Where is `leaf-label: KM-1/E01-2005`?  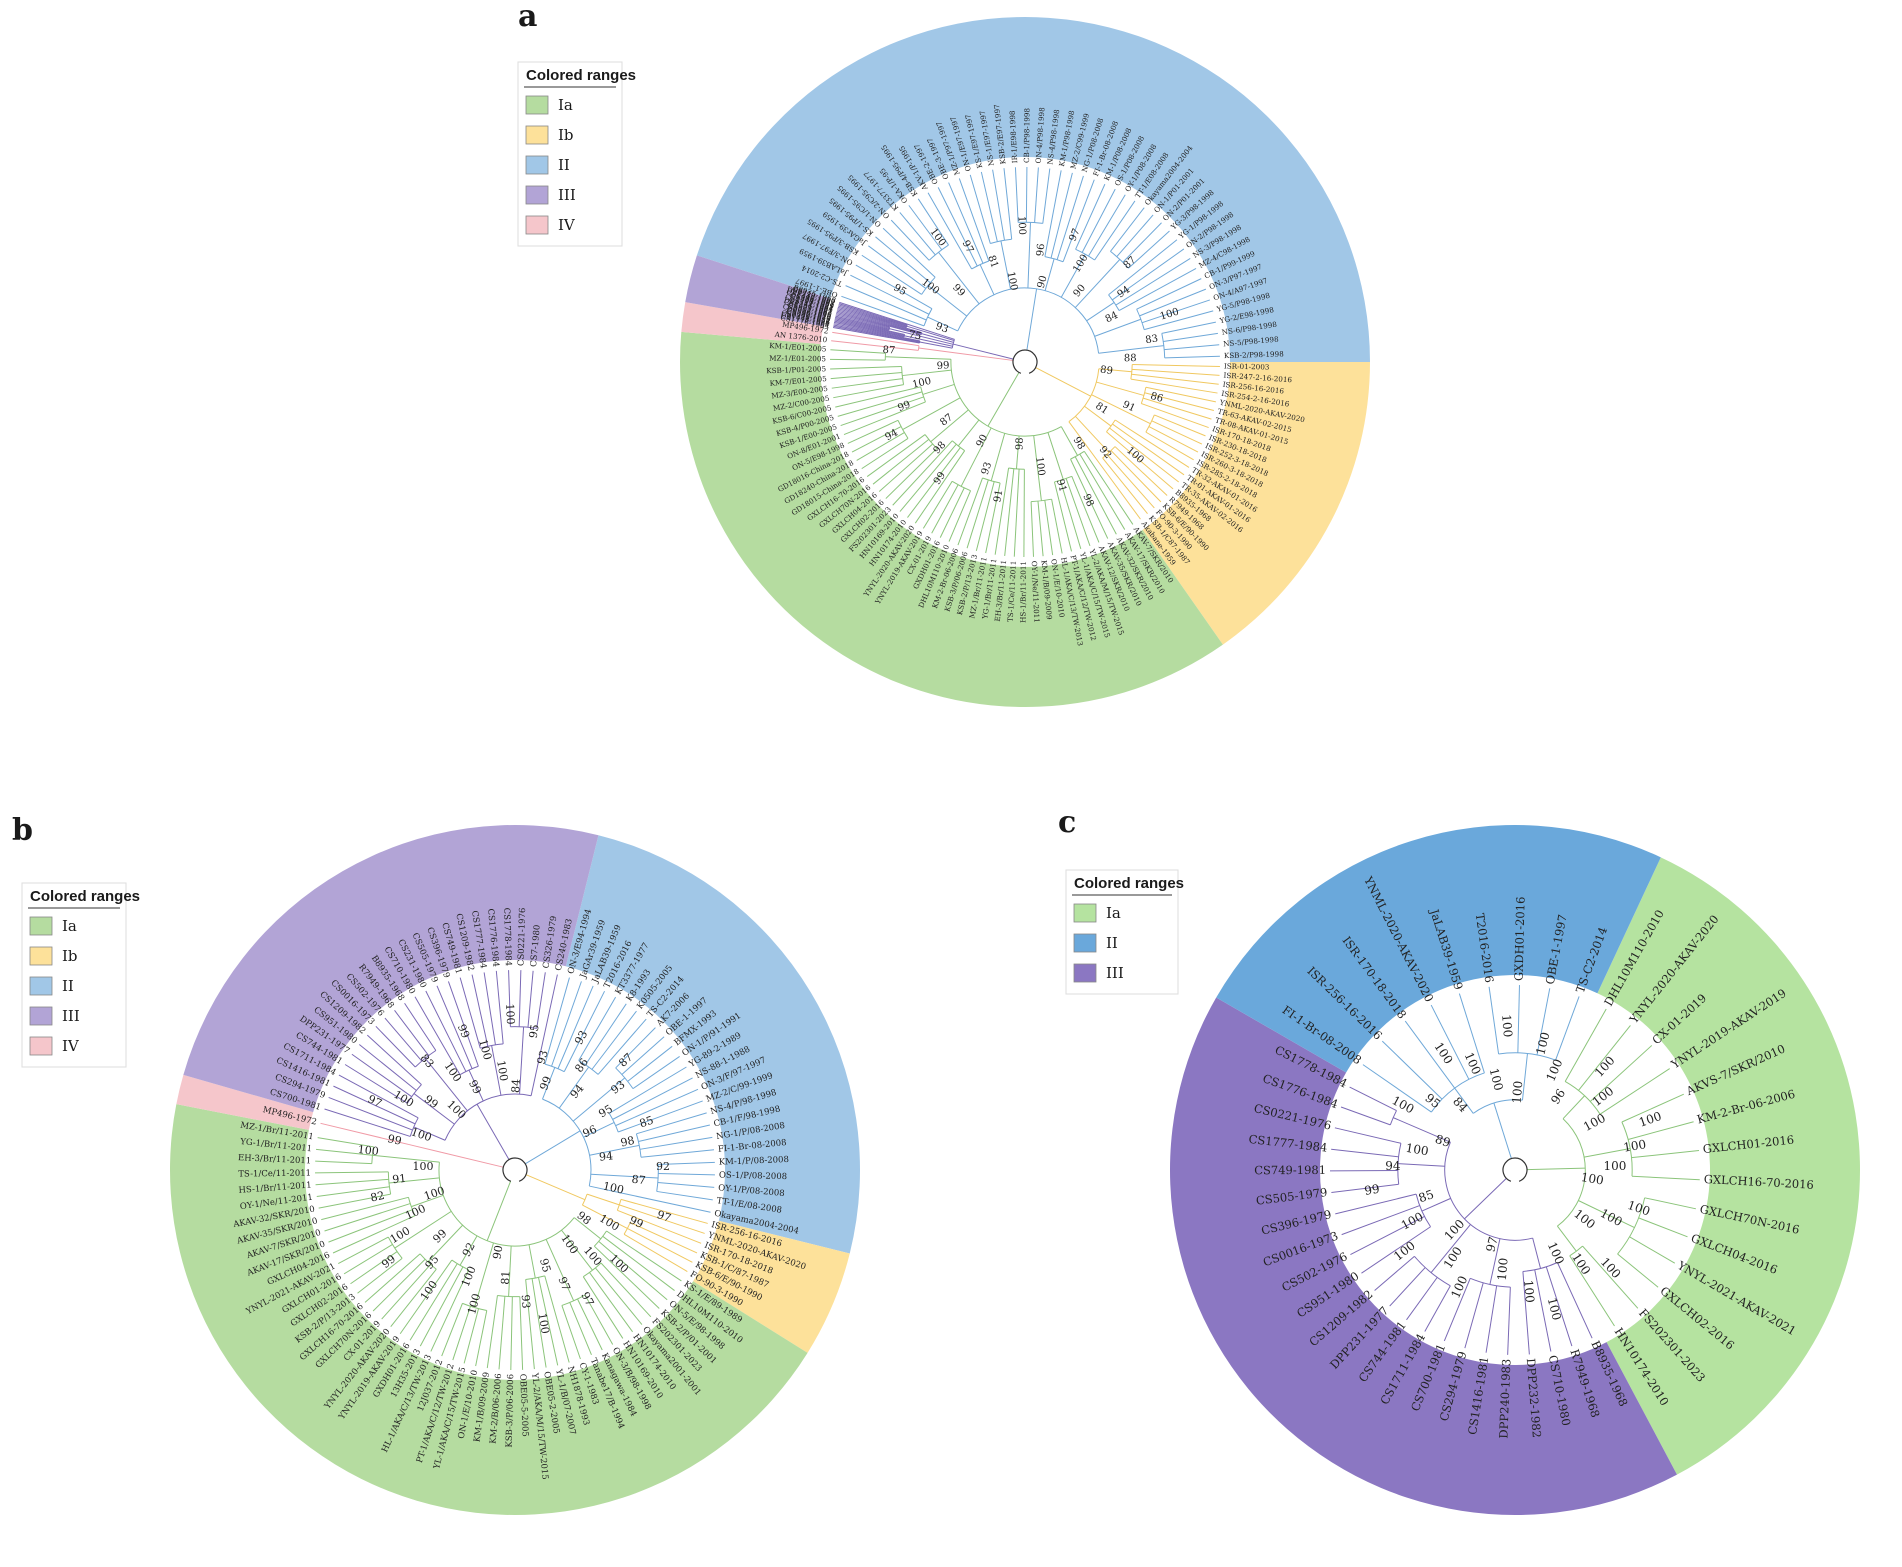
leaf-label: KM-1/E01-2005 is located at coordinates (798, 347).